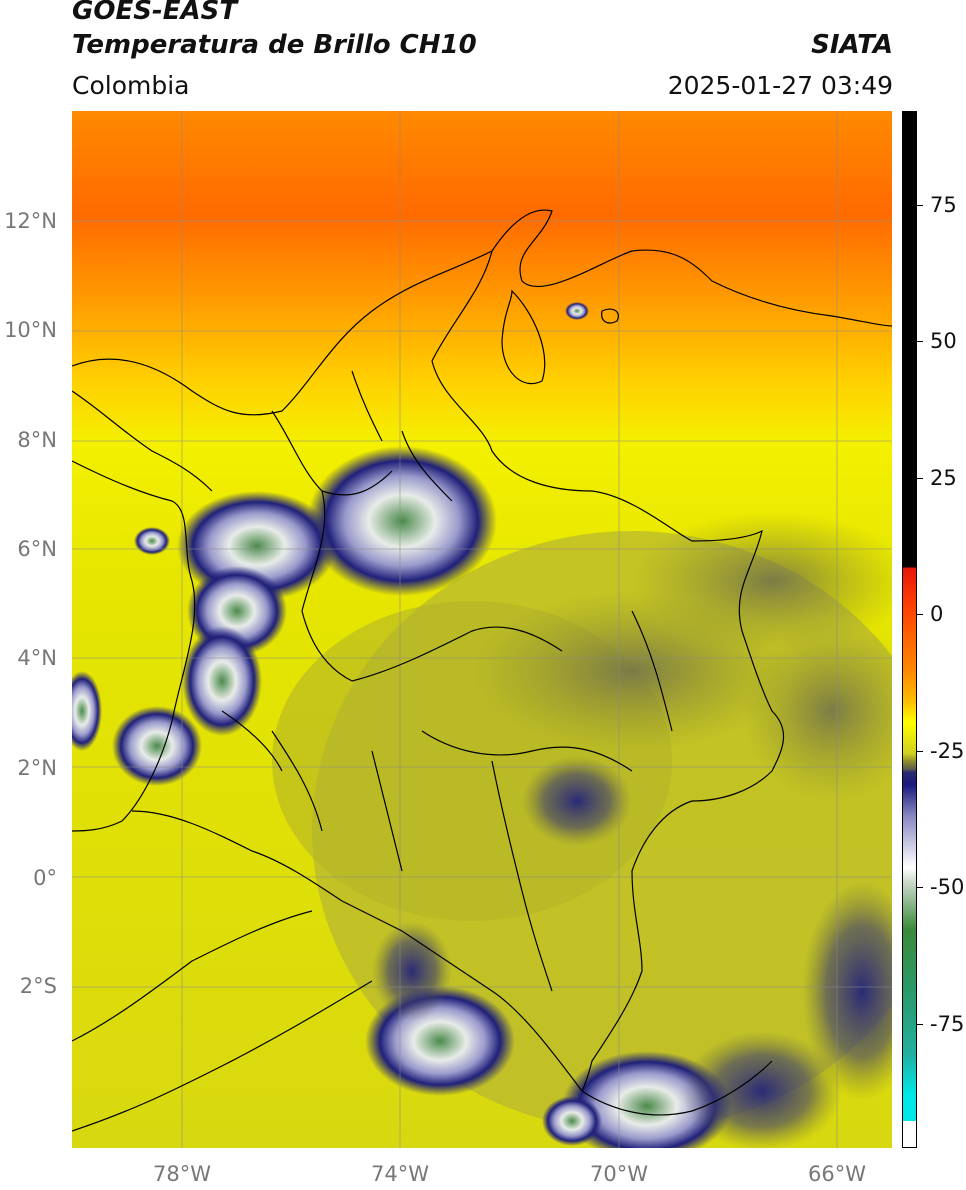 The image size is (966, 1190). What do you see at coordinates (482, 312) in the screenshot?
I see `caribbean-coast` at bounding box center [482, 312].